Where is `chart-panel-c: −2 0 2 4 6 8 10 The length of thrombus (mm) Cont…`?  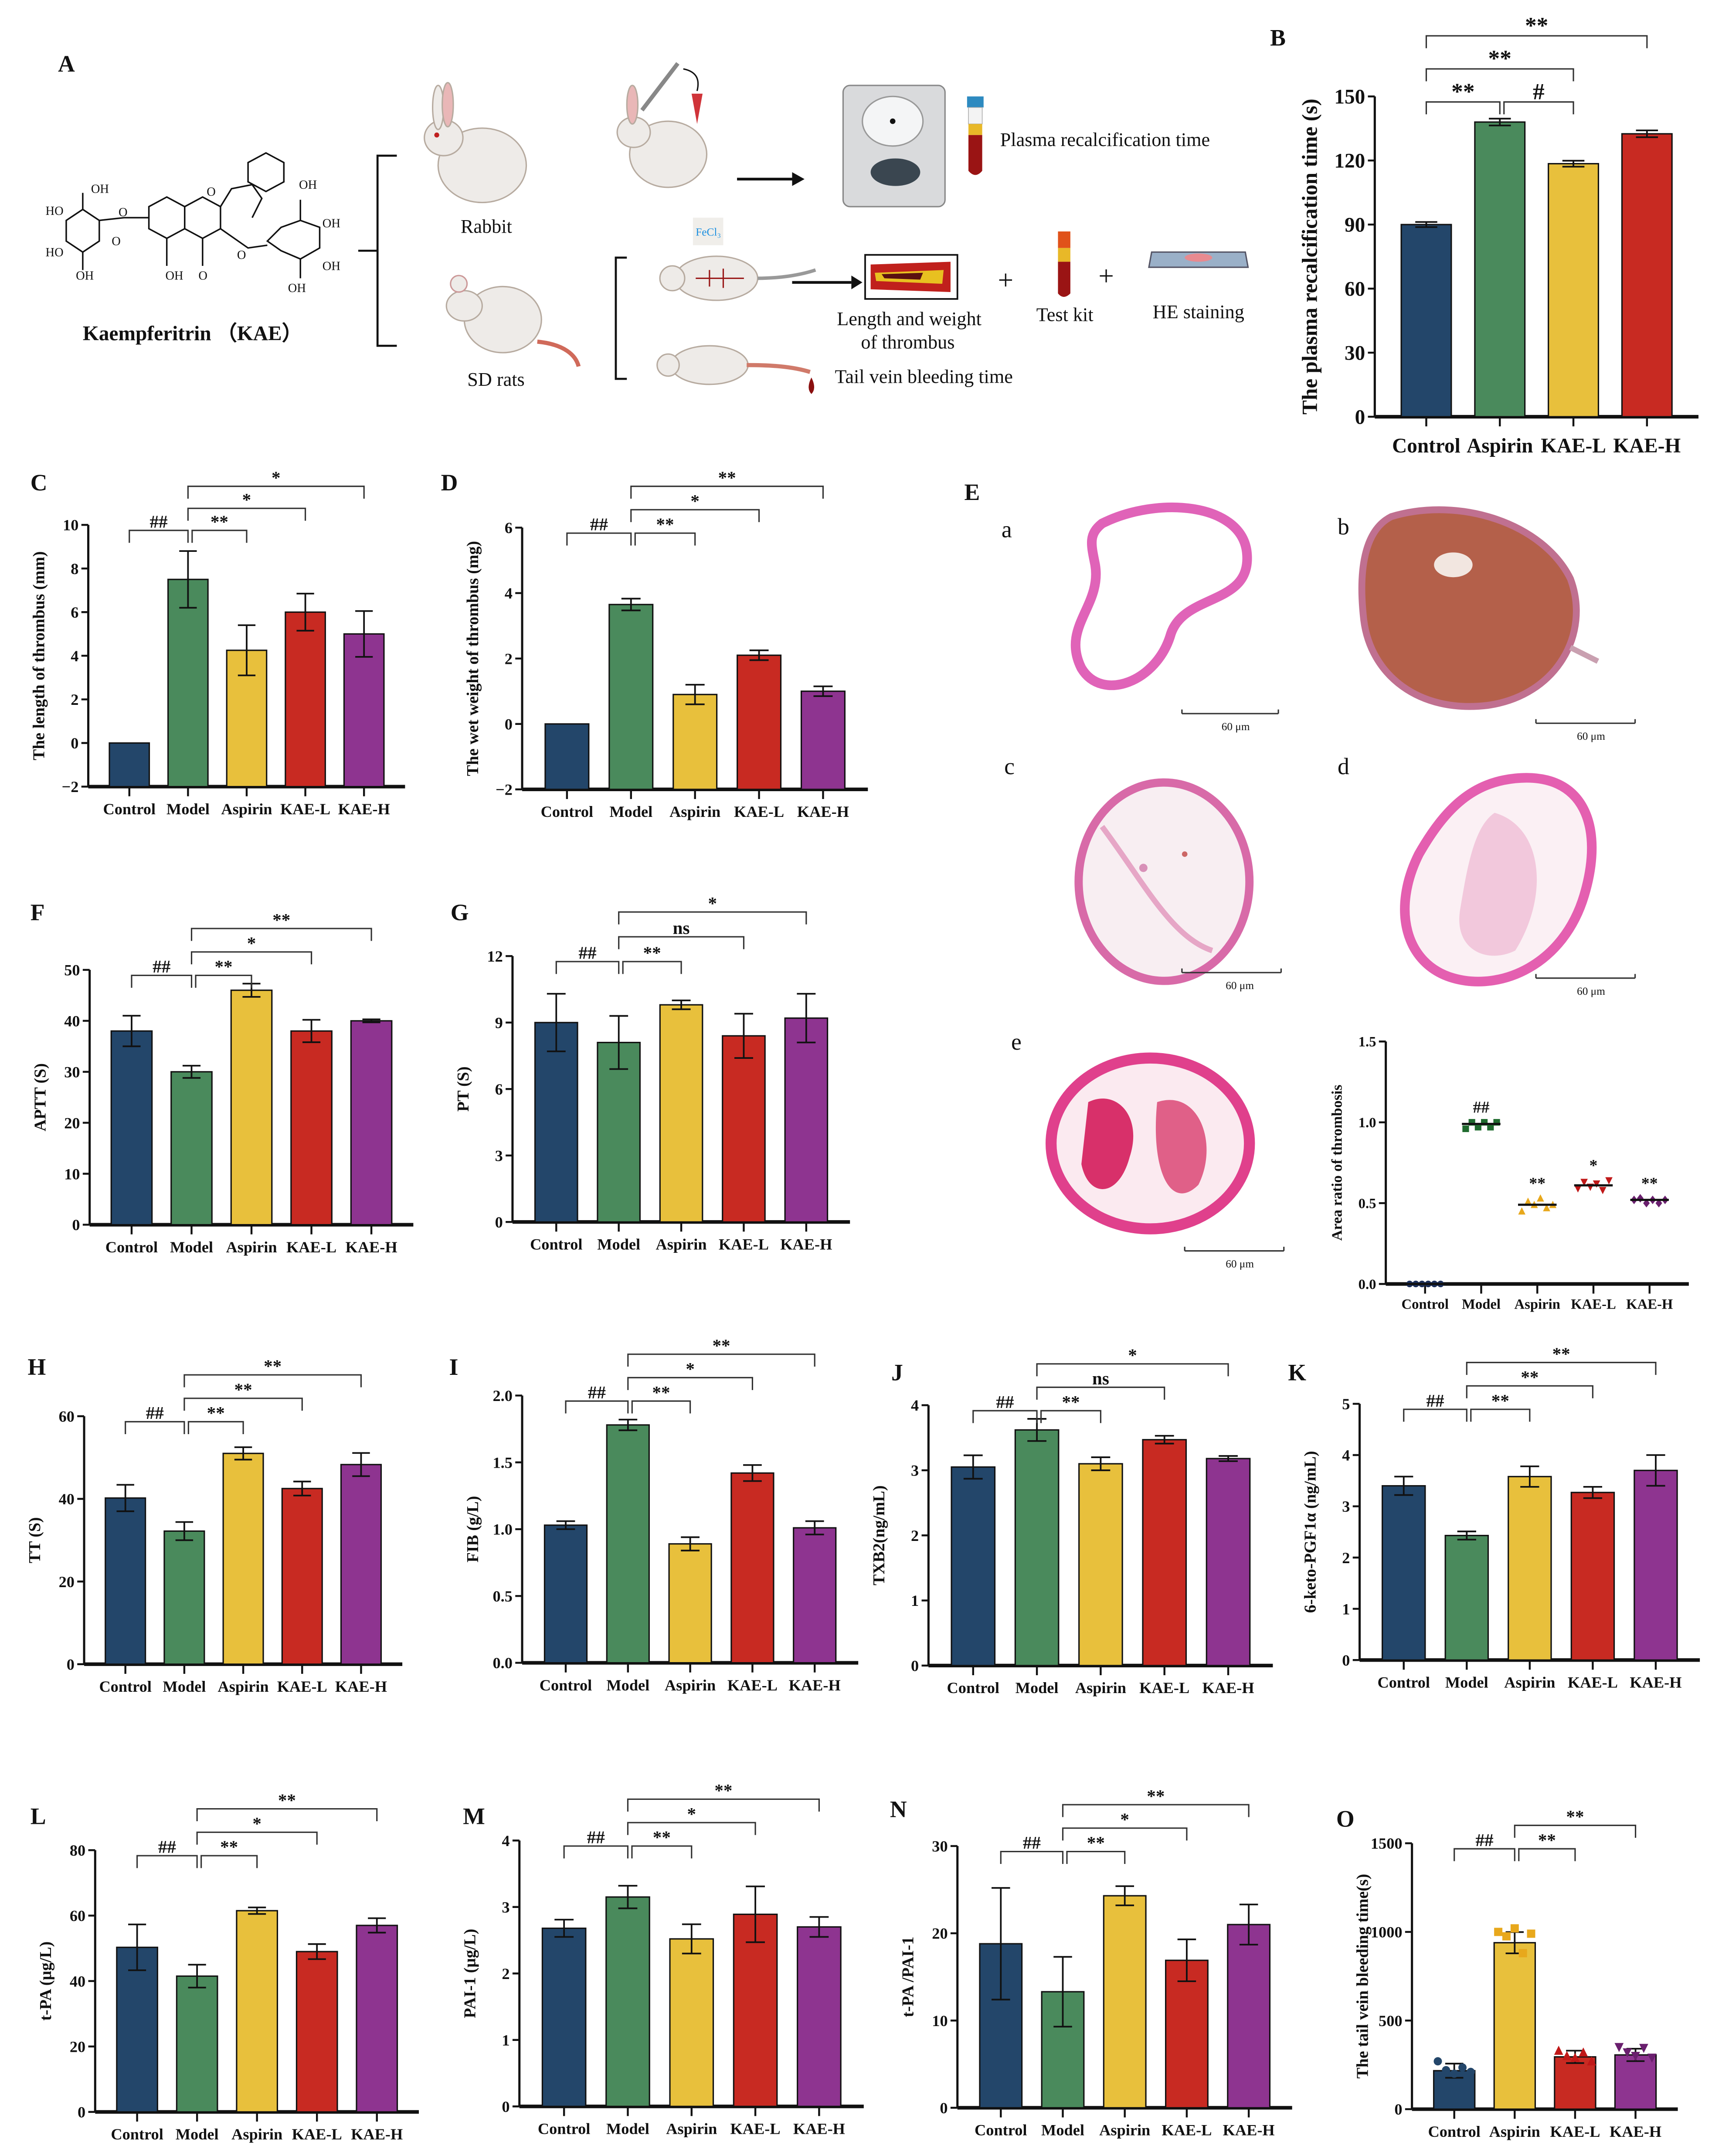 chart-panel-c: −2 0 2 4 6 8 10 The length of thrombus (mm) Cont… is located at coordinates (218, 642).